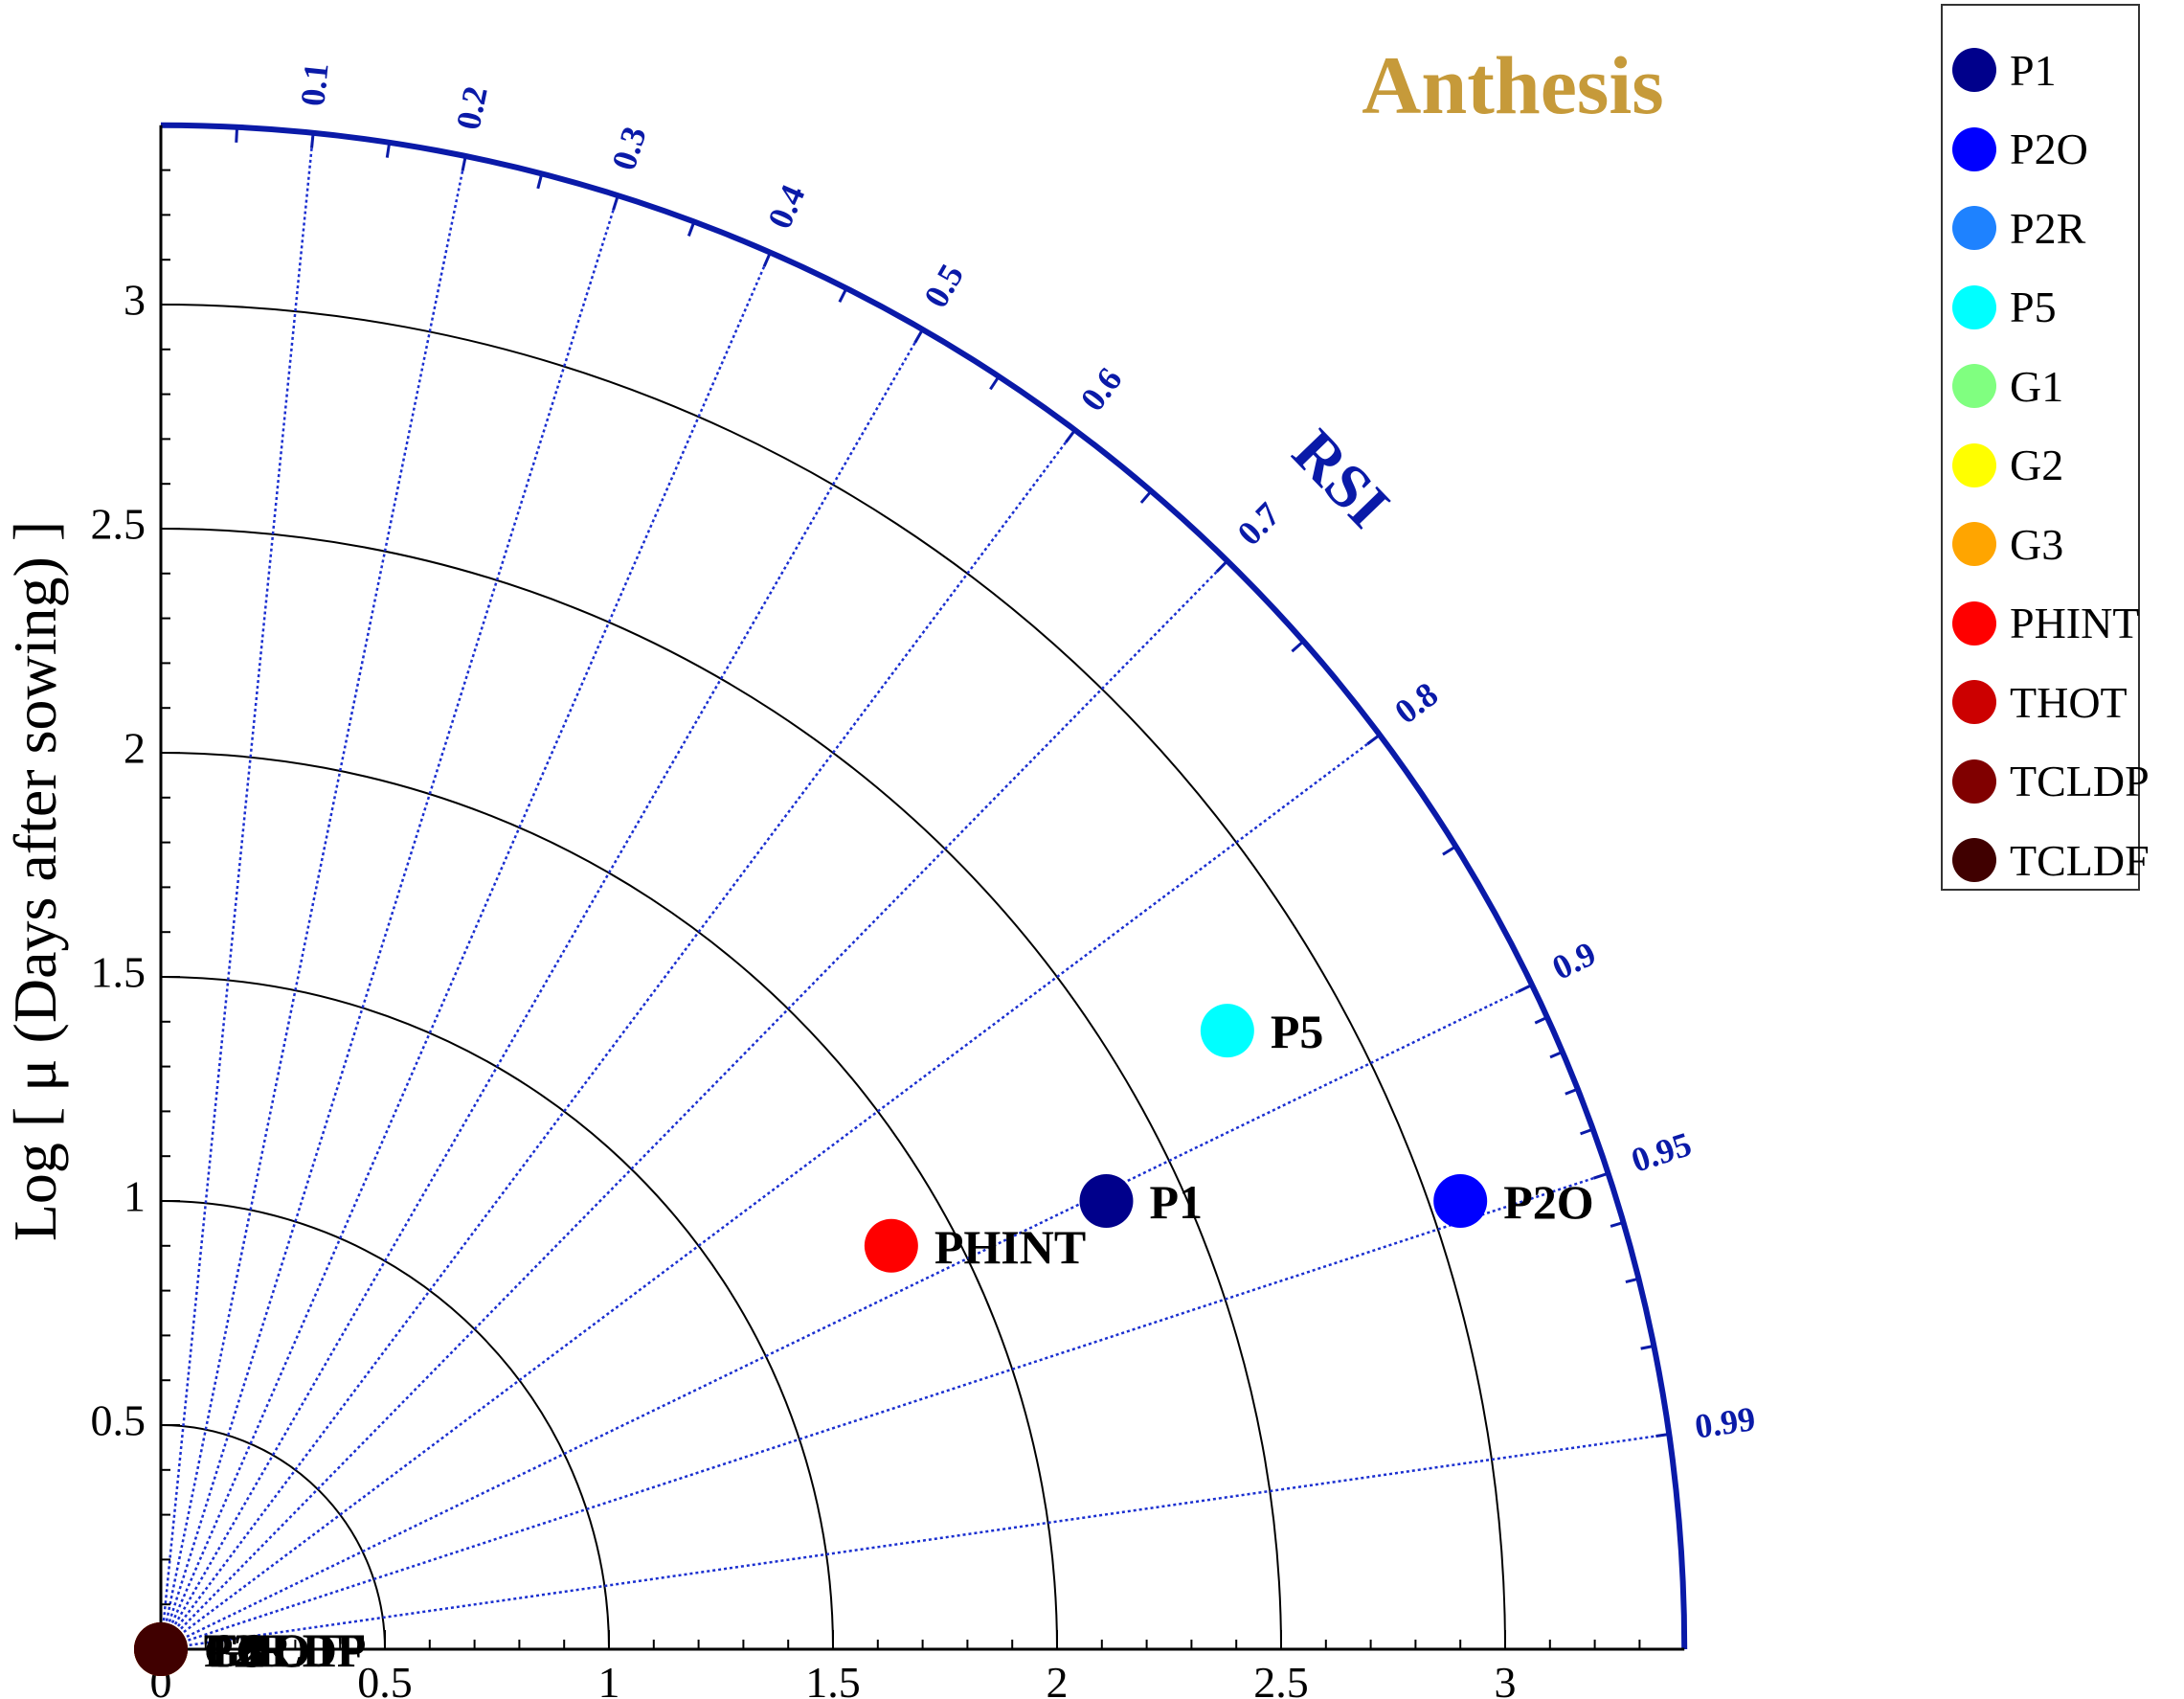 Image resolution: width=2184 pixels, height=1699 pixels. I want to click on legend-item-p5: P5, so click(2040, 308).